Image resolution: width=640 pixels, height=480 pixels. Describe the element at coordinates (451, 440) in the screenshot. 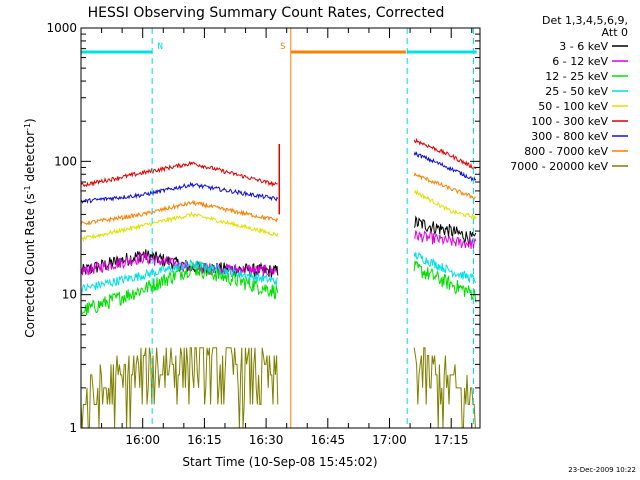

I see `x-tick-label: 17:15` at that location.